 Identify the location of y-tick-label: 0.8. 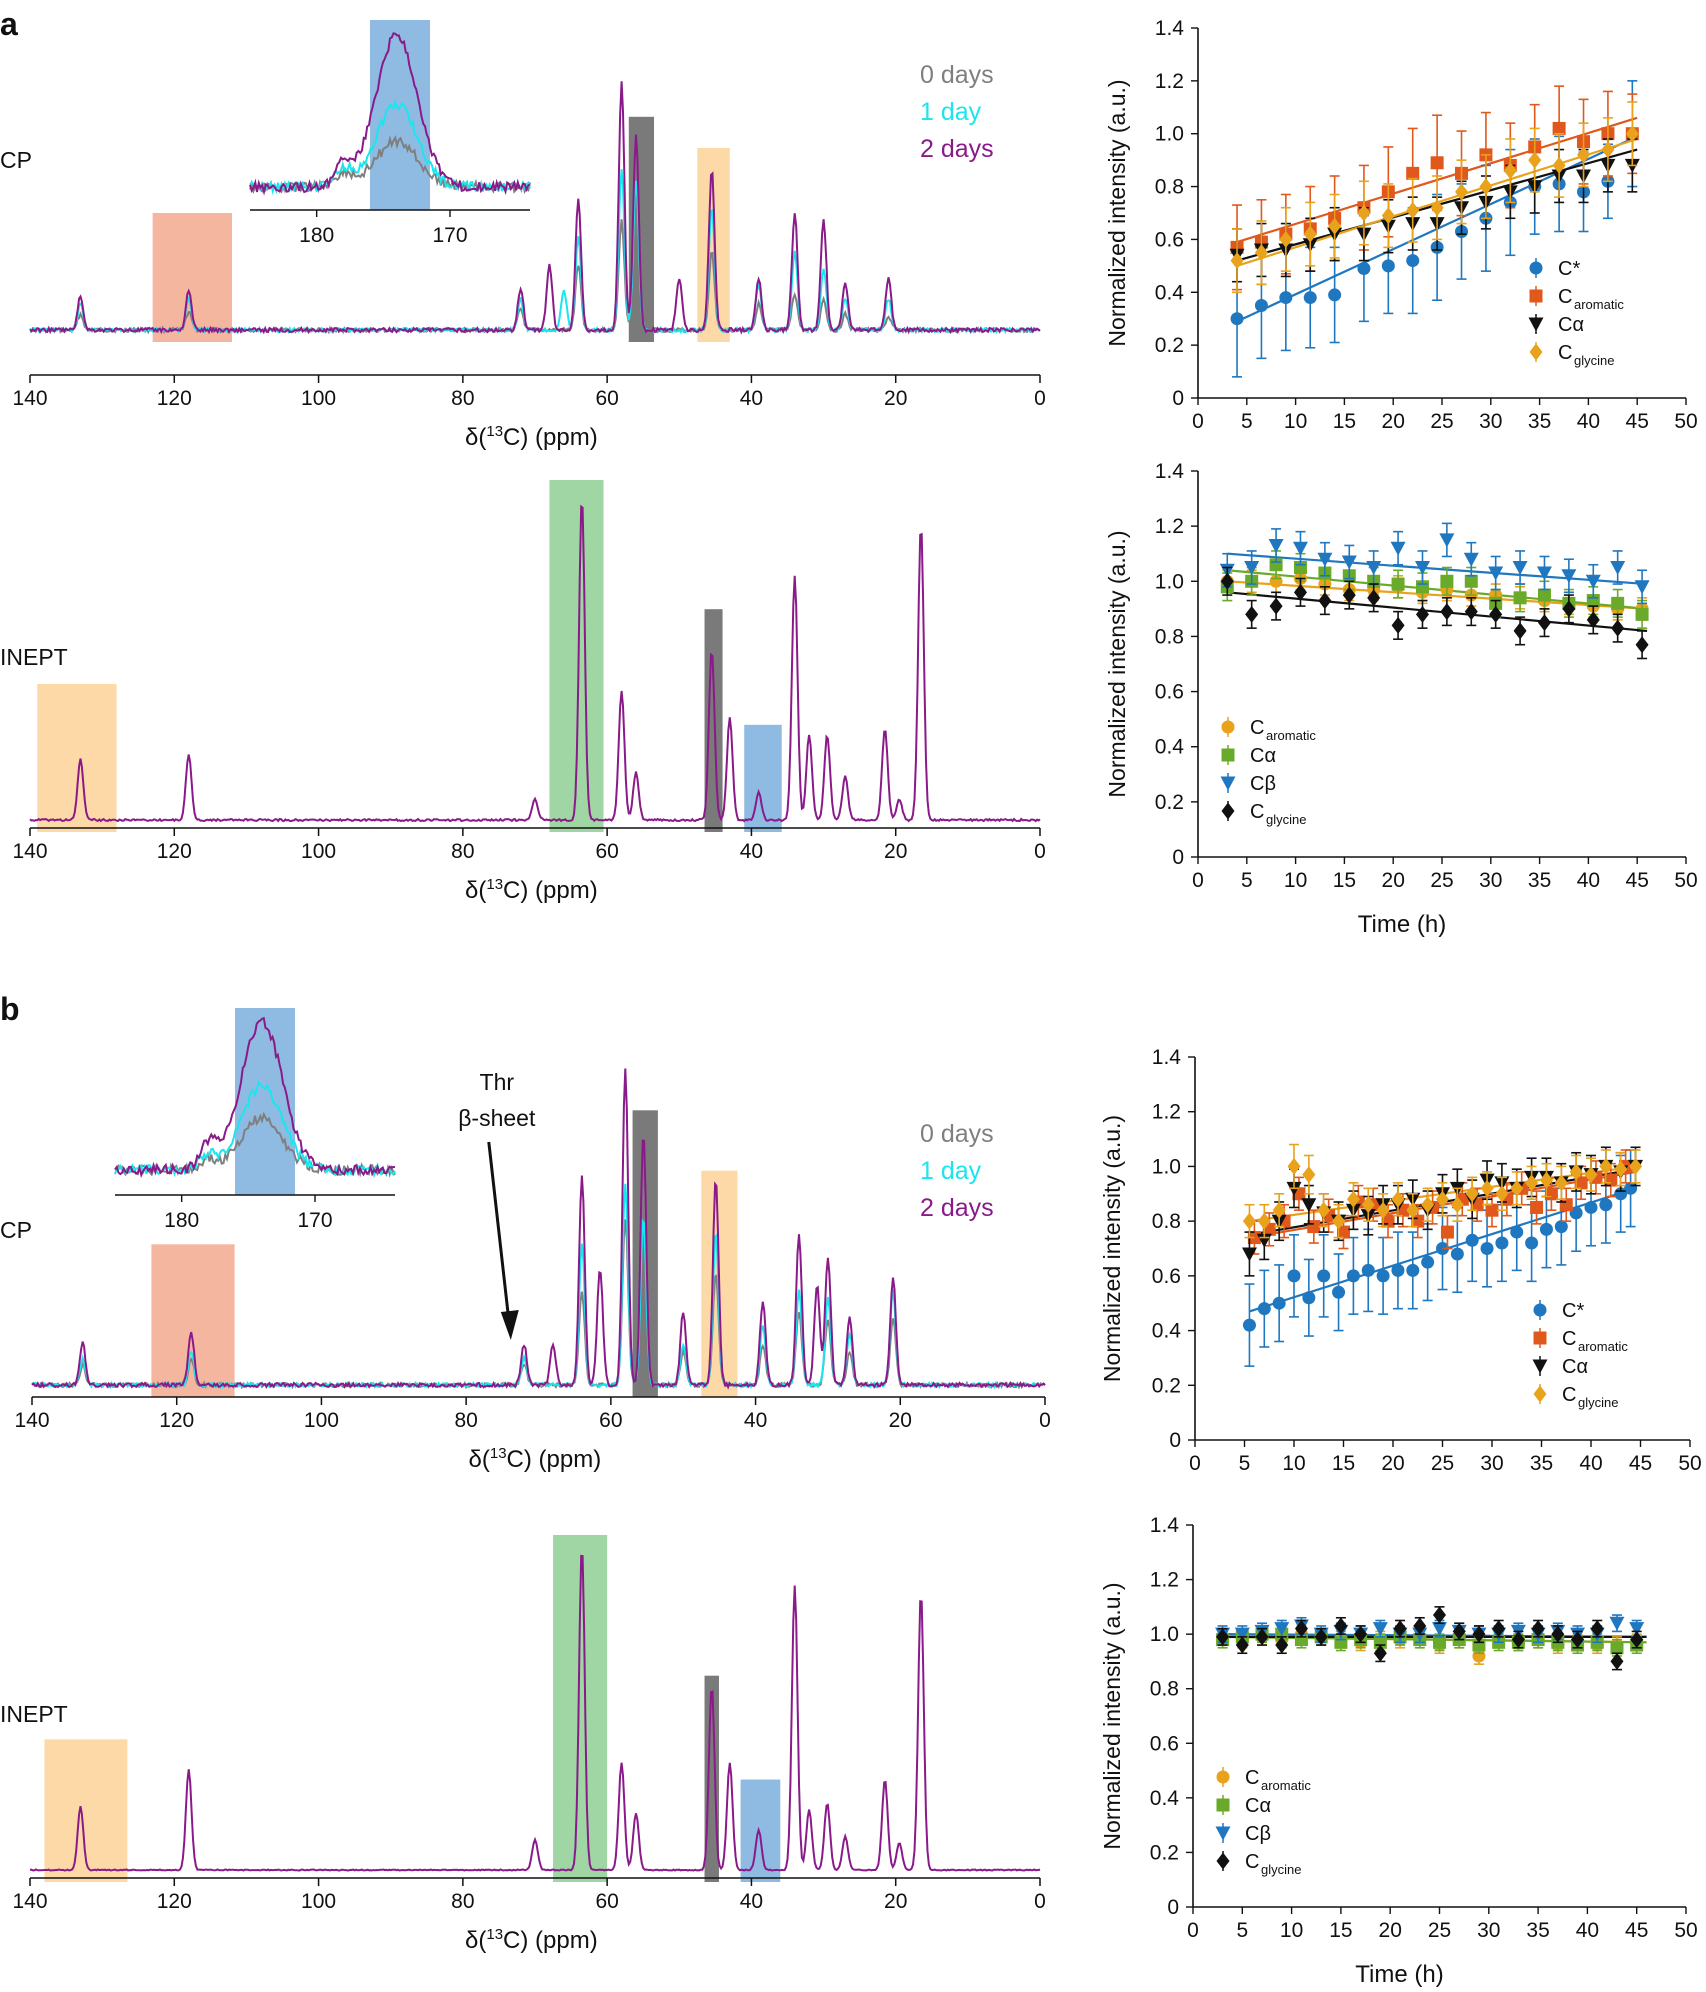
(1166, 1221).